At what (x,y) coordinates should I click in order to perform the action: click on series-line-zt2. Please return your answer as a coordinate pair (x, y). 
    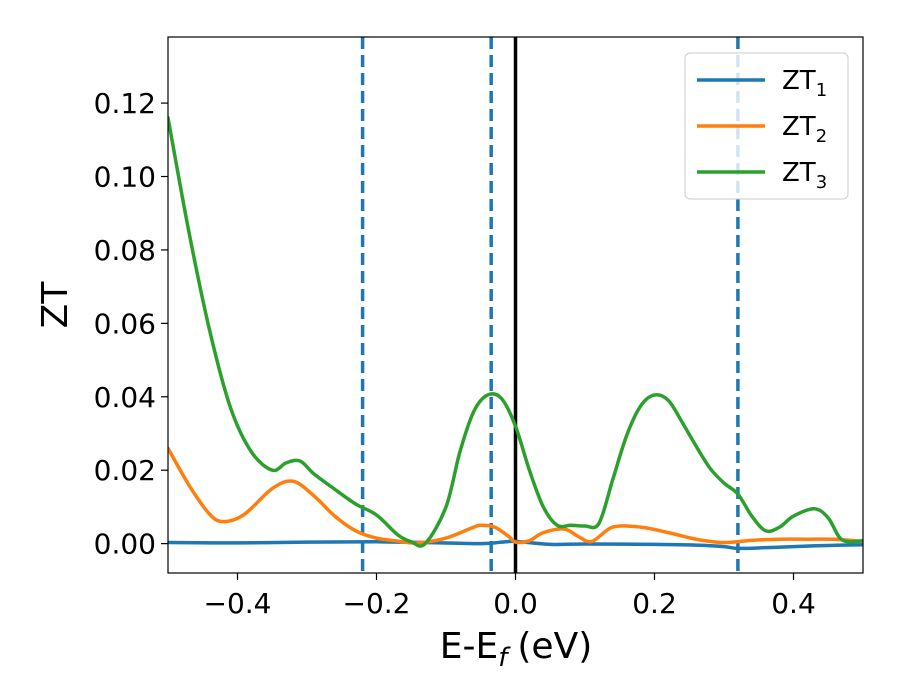
    Looking at the image, I should click on (515, 495).